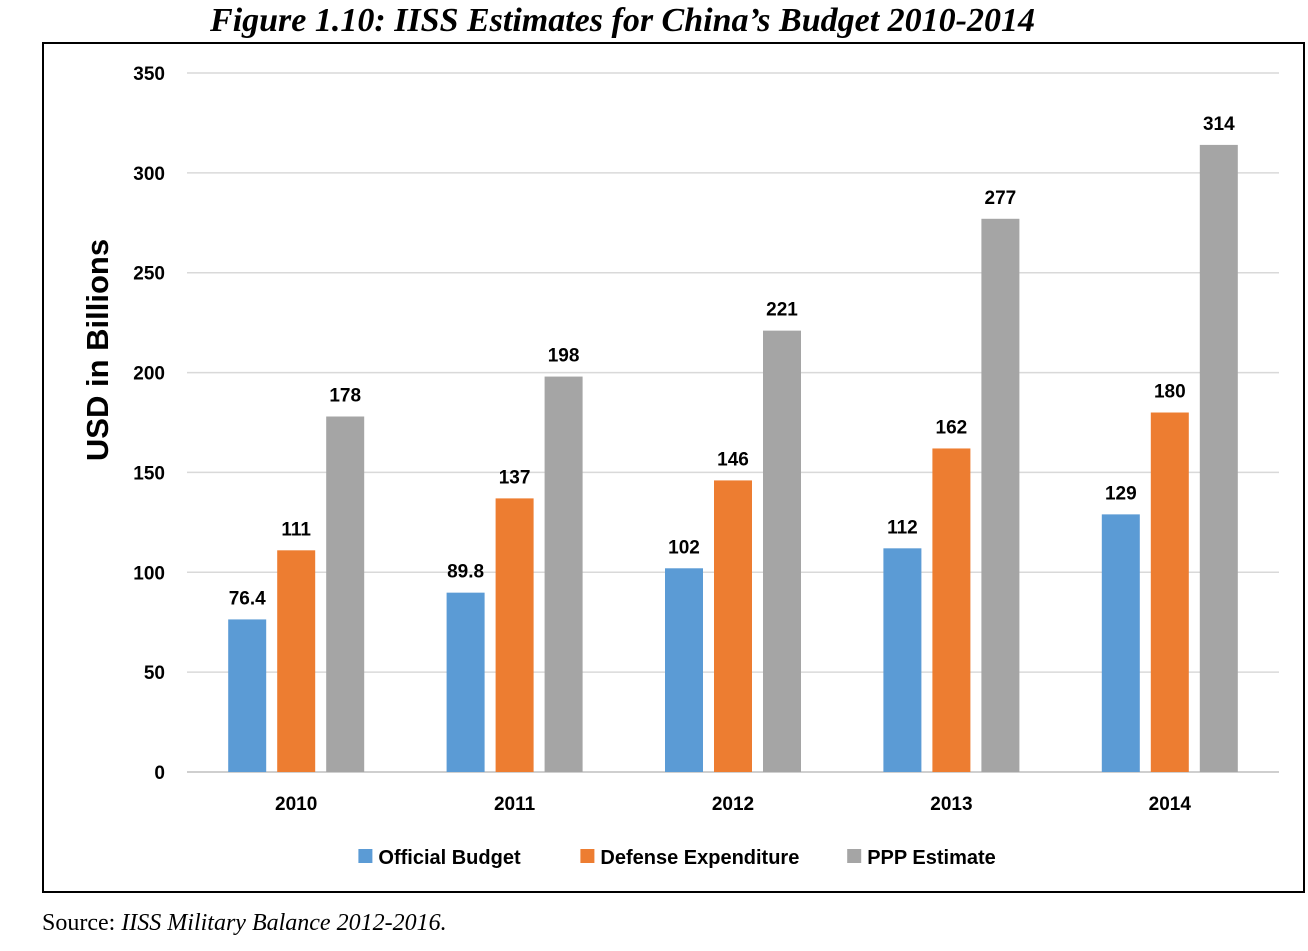 The height and width of the screenshot is (951, 1308). Describe the element at coordinates (82, 923) in the screenshot. I see `source-prefix: Source:` at that location.